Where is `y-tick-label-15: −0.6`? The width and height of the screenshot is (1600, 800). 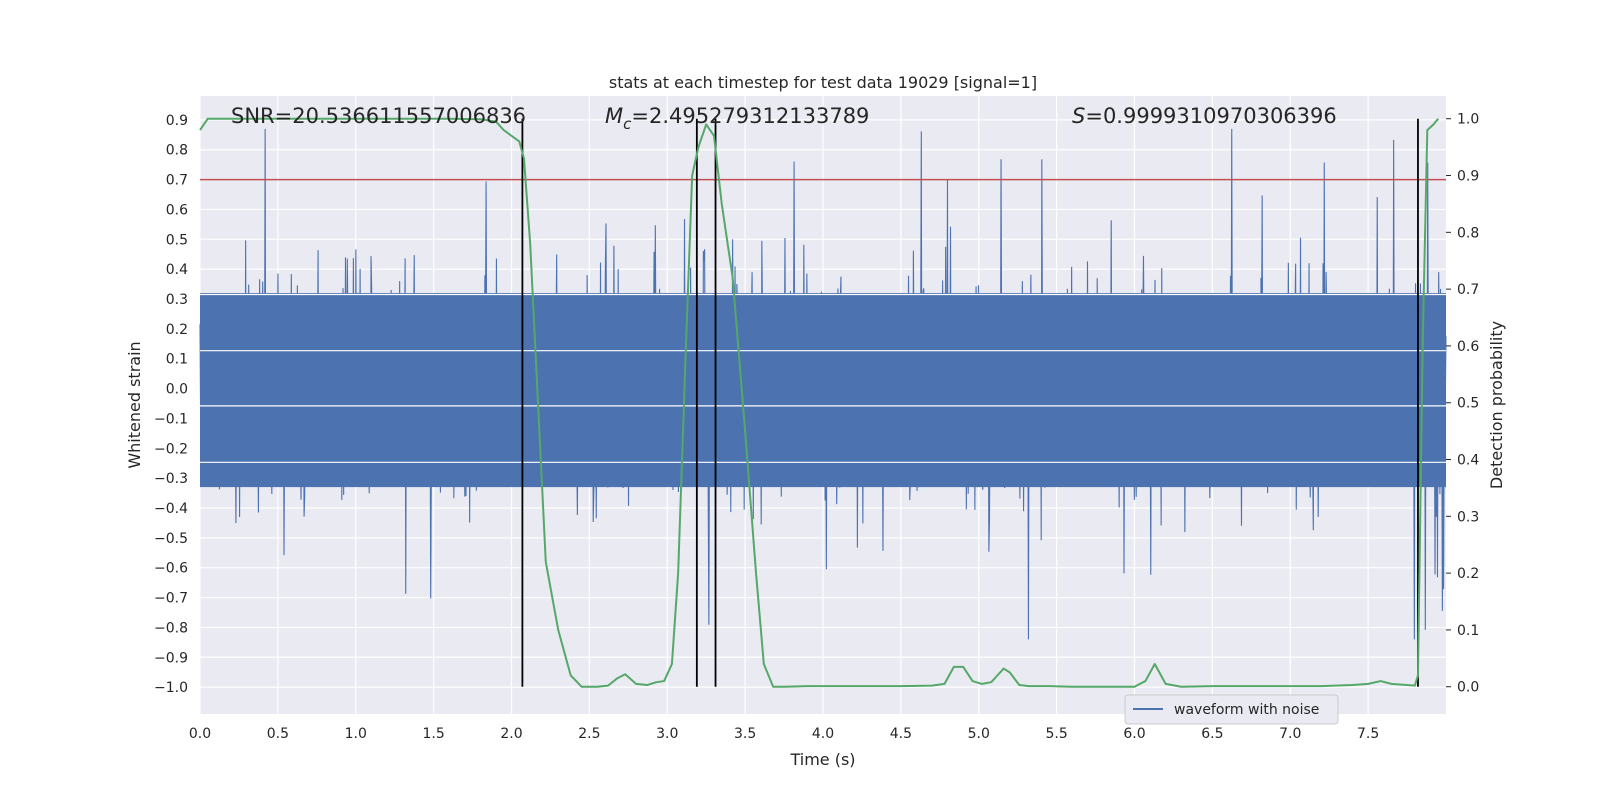
y-tick-label-15: −0.6 is located at coordinates (171, 569).